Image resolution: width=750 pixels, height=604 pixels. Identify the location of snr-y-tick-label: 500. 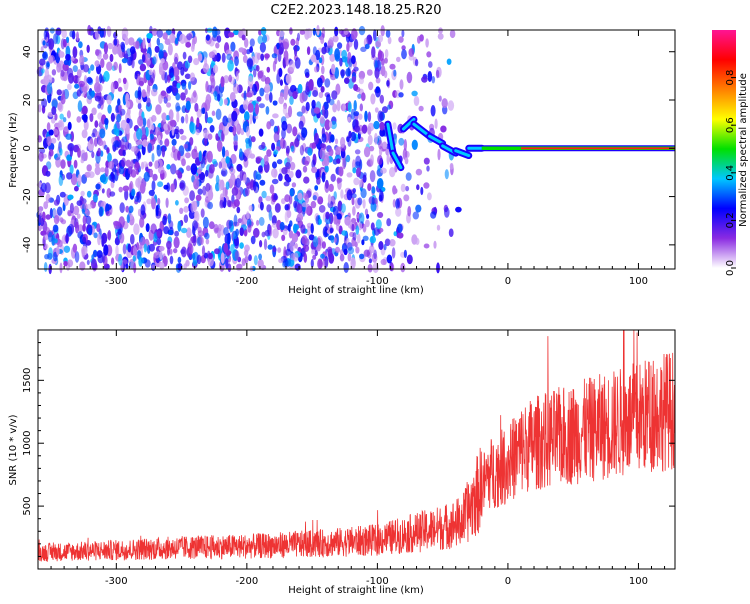
(27, 506).